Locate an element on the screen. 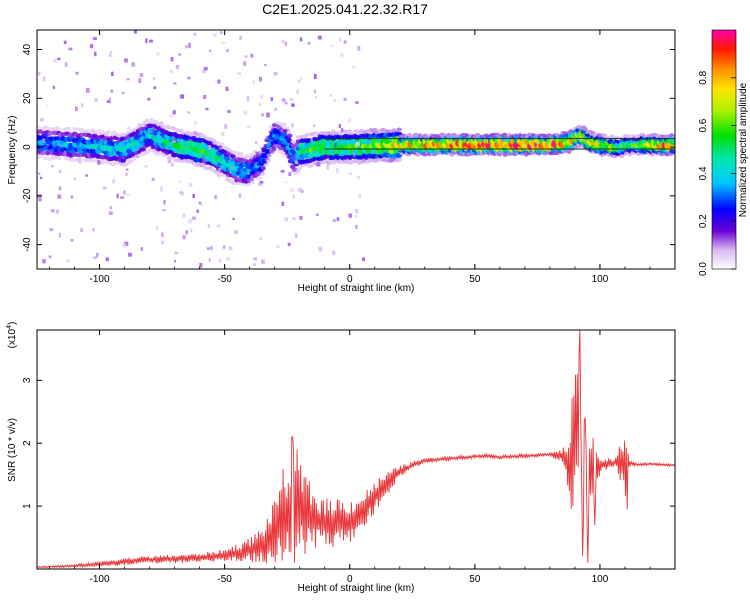  heatmap-x-tick-label: -100 is located at coordinates (100, 279).